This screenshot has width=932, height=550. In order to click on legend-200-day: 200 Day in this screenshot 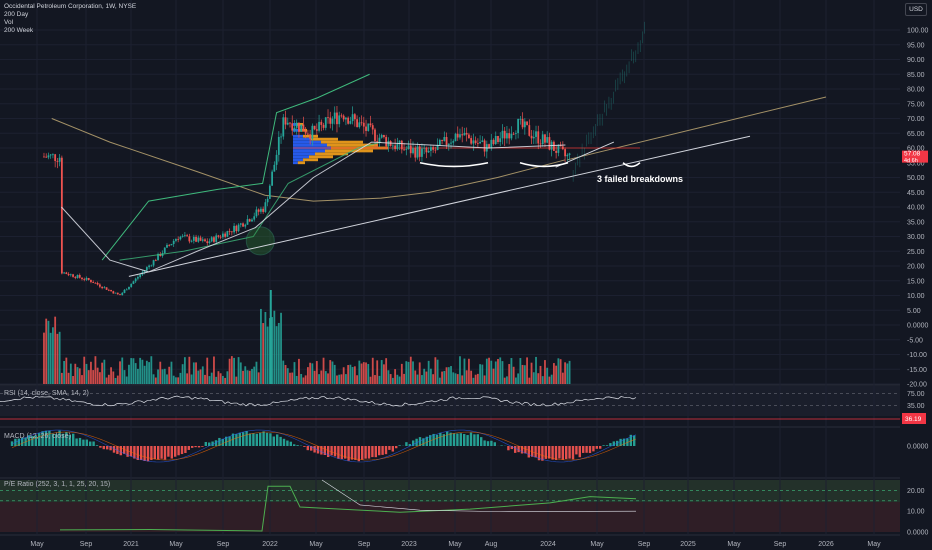, I will do `click(16, 14)`.